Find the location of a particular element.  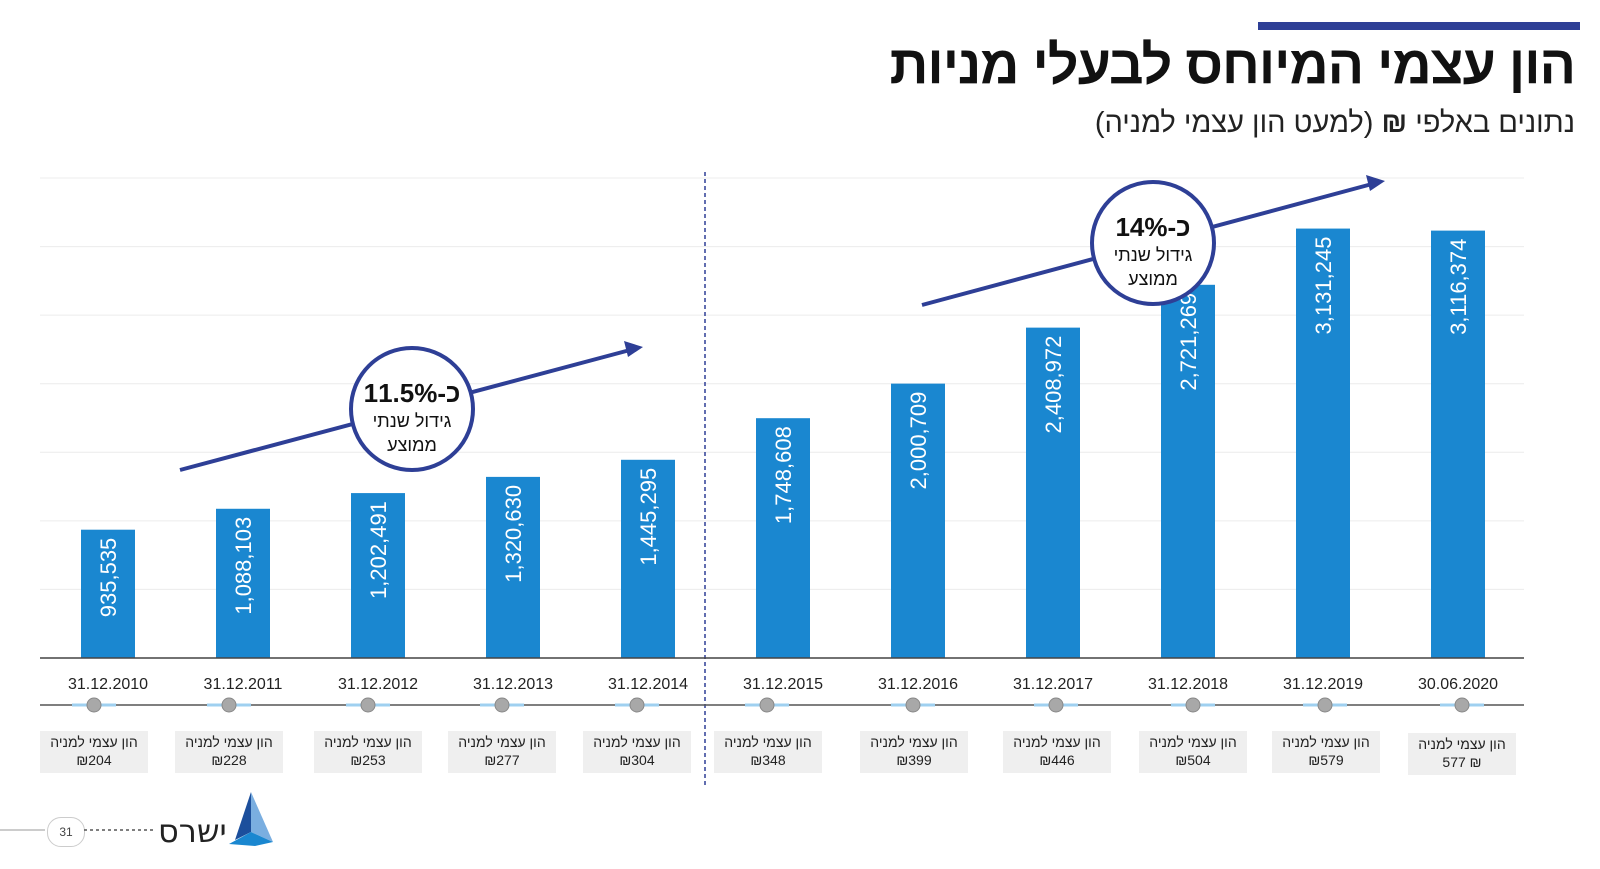

per-share-box: הון עצמי למניה ₪399 is located at coordinates (914, 752).